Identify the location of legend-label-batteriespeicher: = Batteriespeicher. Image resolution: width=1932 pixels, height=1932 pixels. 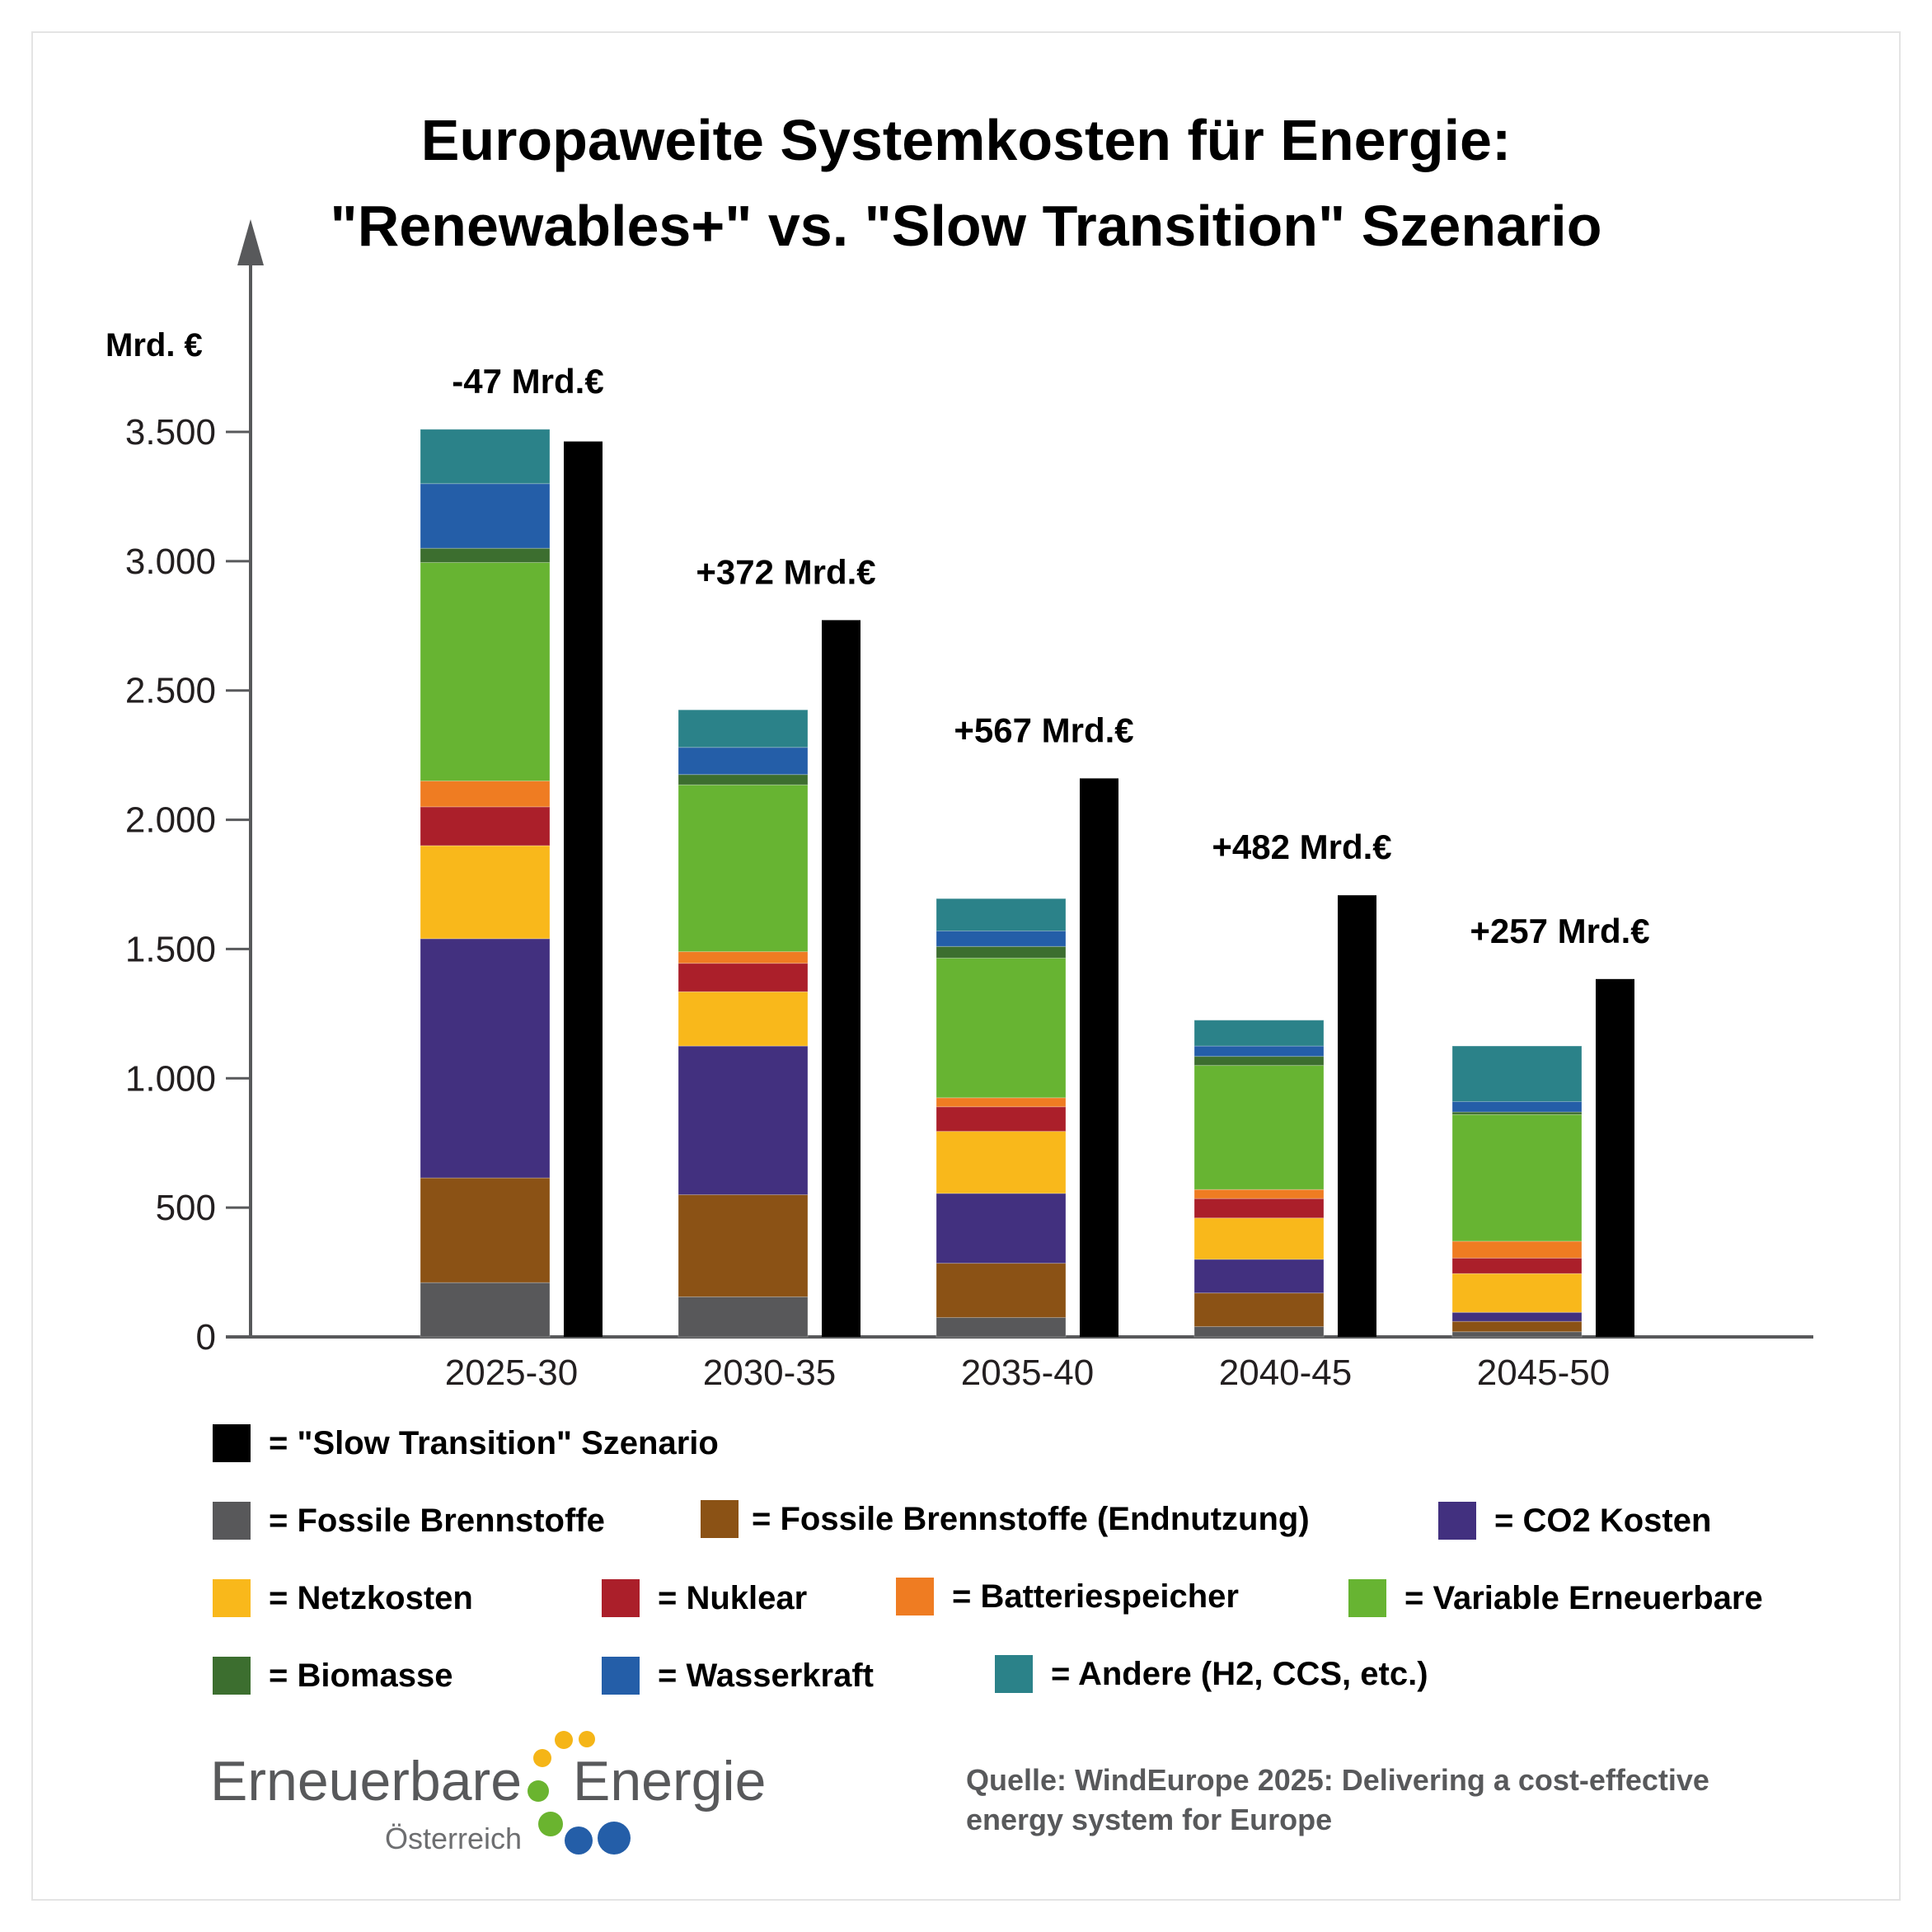
(1095, 1596).